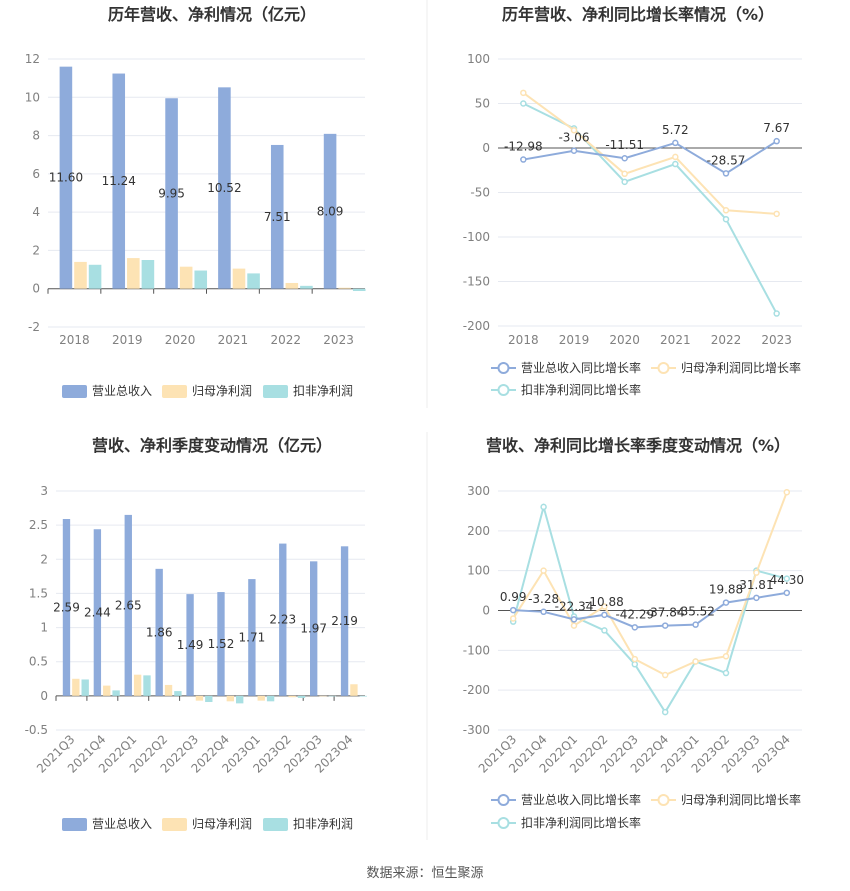  Describe the element at coordinates (36, 136) in the screenshot. I see `y-tick-label: 8` at that location.